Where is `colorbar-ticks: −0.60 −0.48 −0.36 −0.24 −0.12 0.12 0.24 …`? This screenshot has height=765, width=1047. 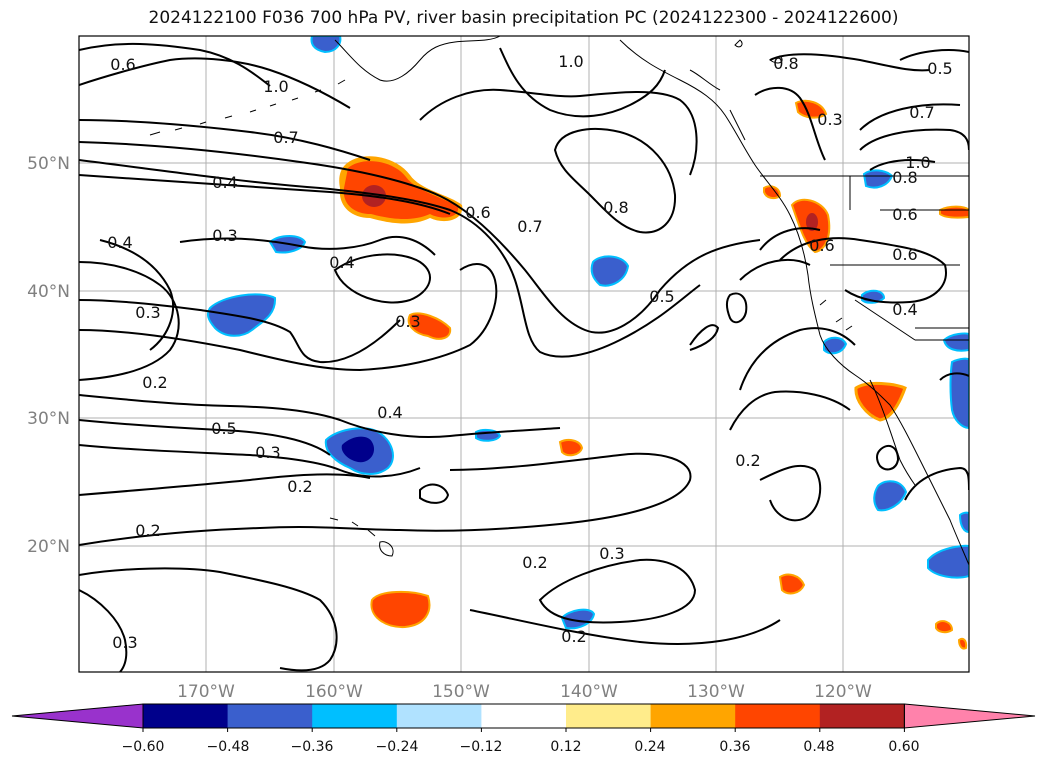
colorbar-ticks: −0.60 −0.48 −0.36 −0.24 −0.12 0.12 0.24 … is located at coordinates (521, 747).